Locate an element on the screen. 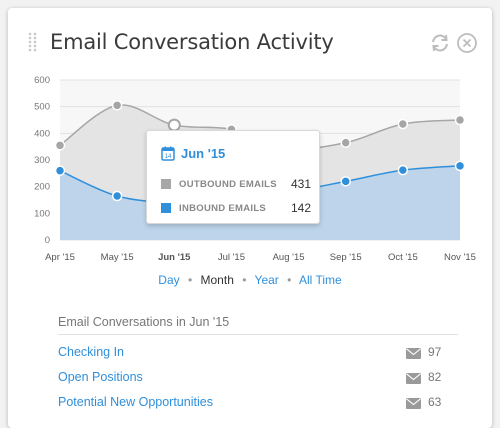 Image resolution: width=500 pixels, height=428 pixels. refresh-icon is located at coordinates (440, 43).